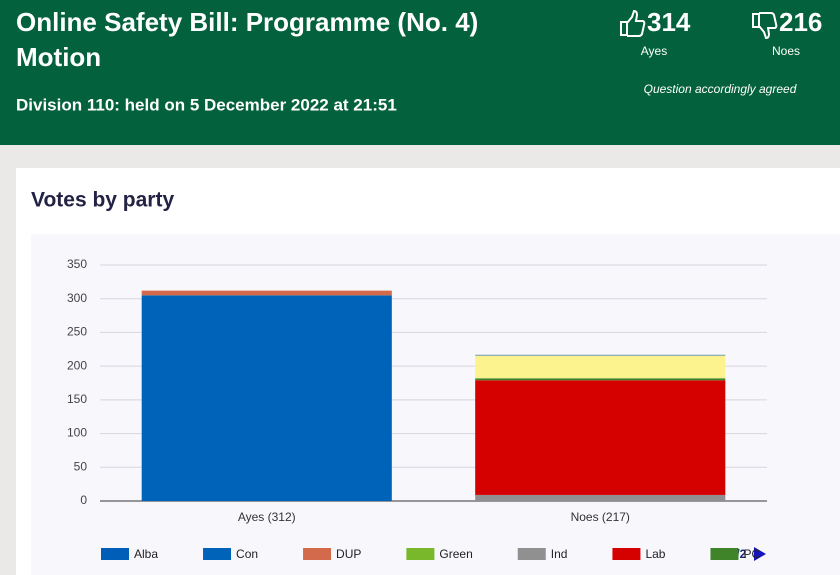 The height and width of the screenshot is (575, 840). I want to click on thumb-up-icon, so click(633, 23).